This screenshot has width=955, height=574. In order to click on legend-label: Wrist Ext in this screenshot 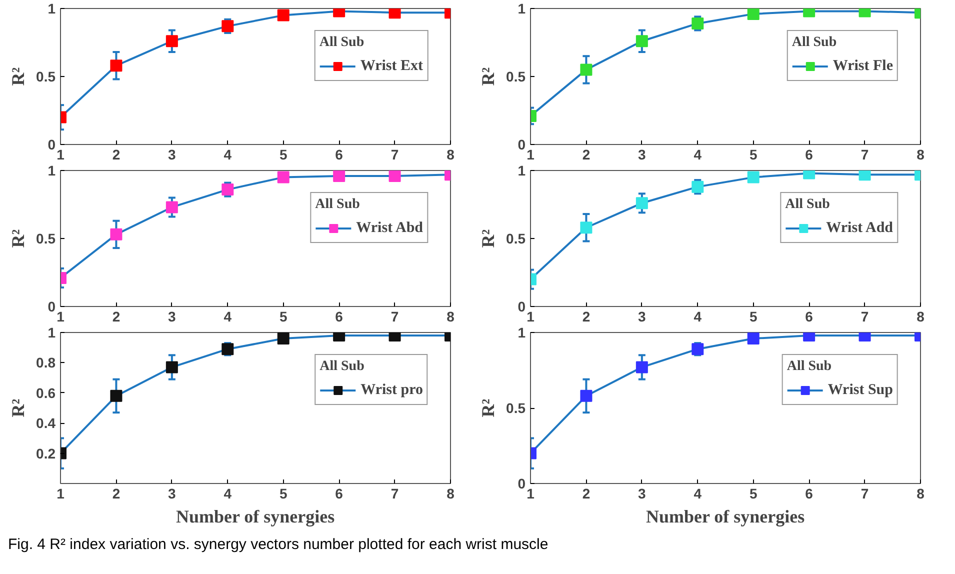, I will do `click(391, 66)`.